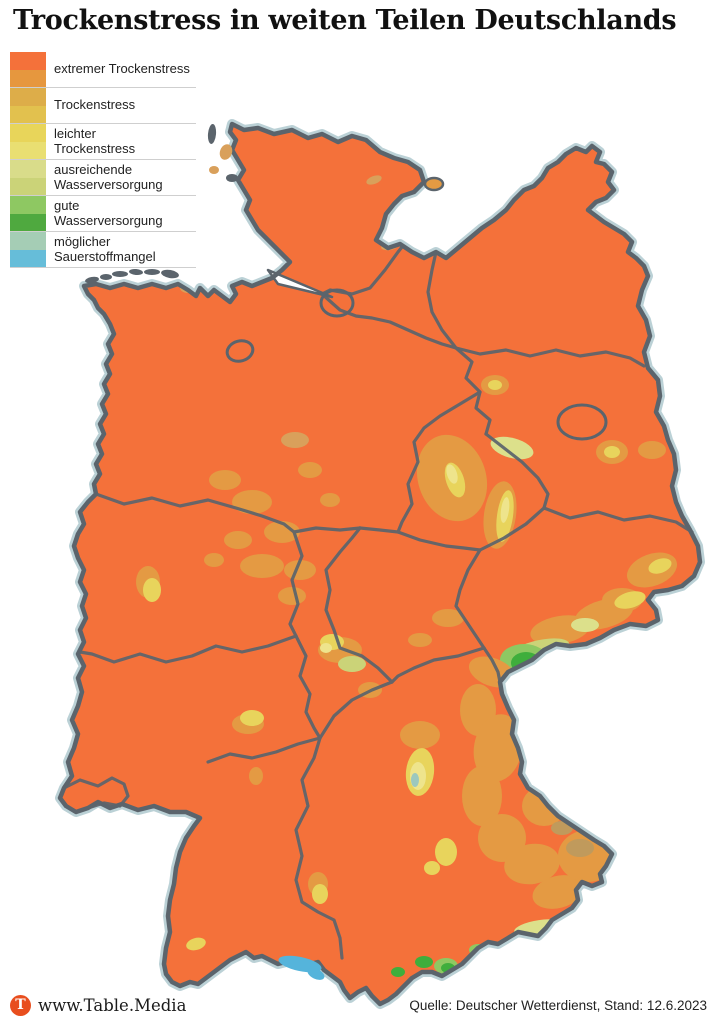 This screenshot has width=715, height=1024. What do you see at coordinates (108, 213) in the screenshot?
I see `legend-label: gute Wasserversorgung` at bounding box center [108, 213].